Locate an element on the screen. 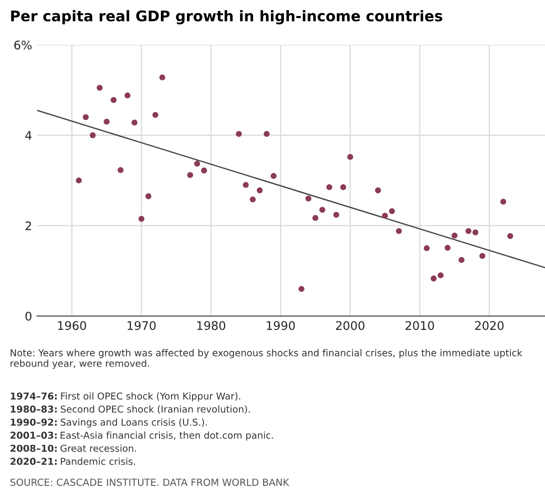  text: 1980–83: Second OPEC shock (Iranian revolution). is located at coordinates (130, 409).